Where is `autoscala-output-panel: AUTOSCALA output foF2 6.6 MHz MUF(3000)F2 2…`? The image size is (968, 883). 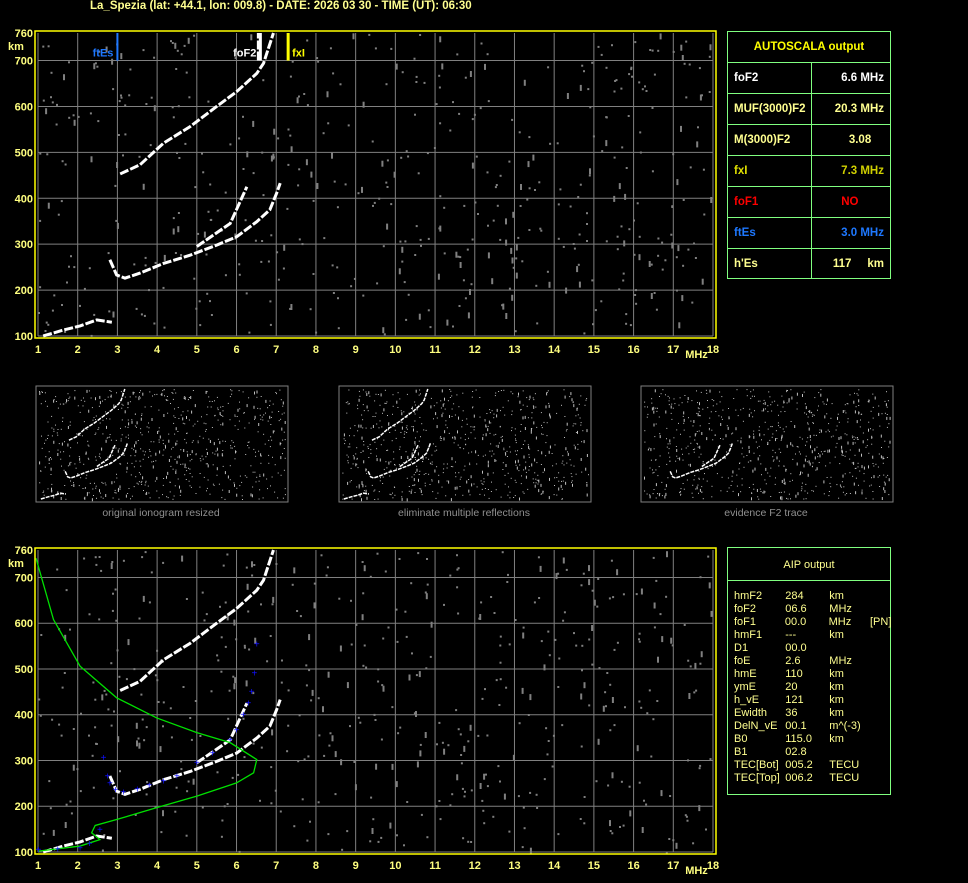 autoscala-output-panel: AUTOSCALA output foF2 6.6 MHz MUF(3000)F2 2… is located at coordinates (809, 155).